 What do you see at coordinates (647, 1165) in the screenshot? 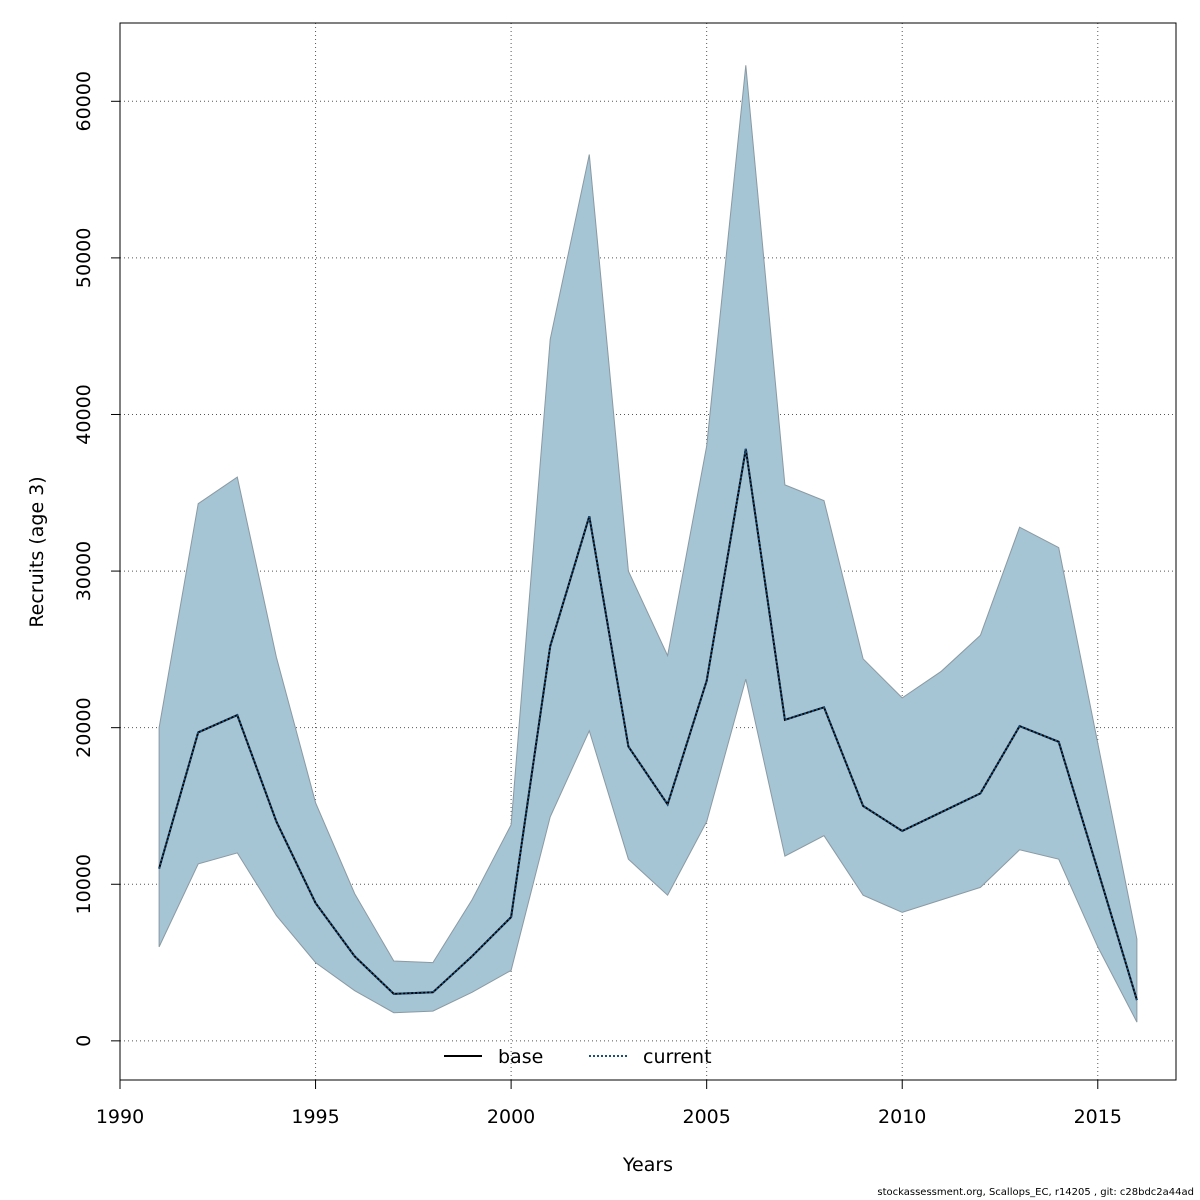
I see `x-axis-title: Years` at bounding box center [647, 1165].